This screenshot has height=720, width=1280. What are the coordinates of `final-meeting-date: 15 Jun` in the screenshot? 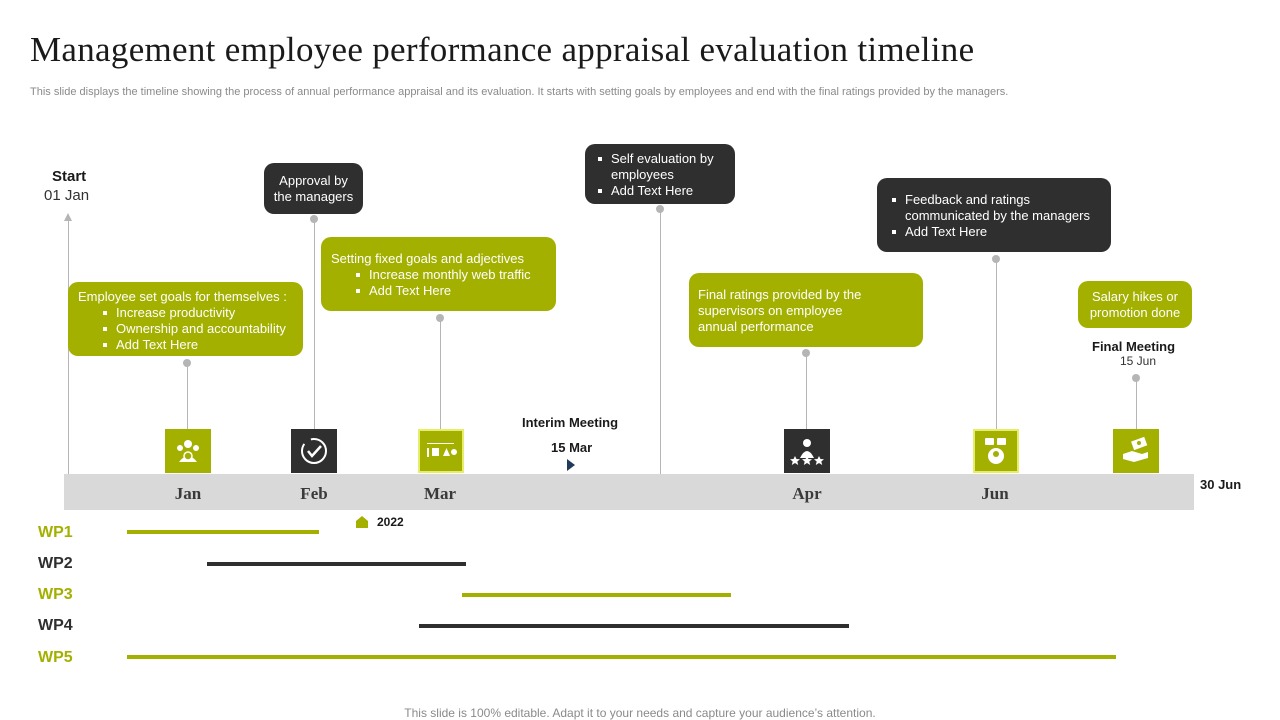 It's located at (1138, 361).